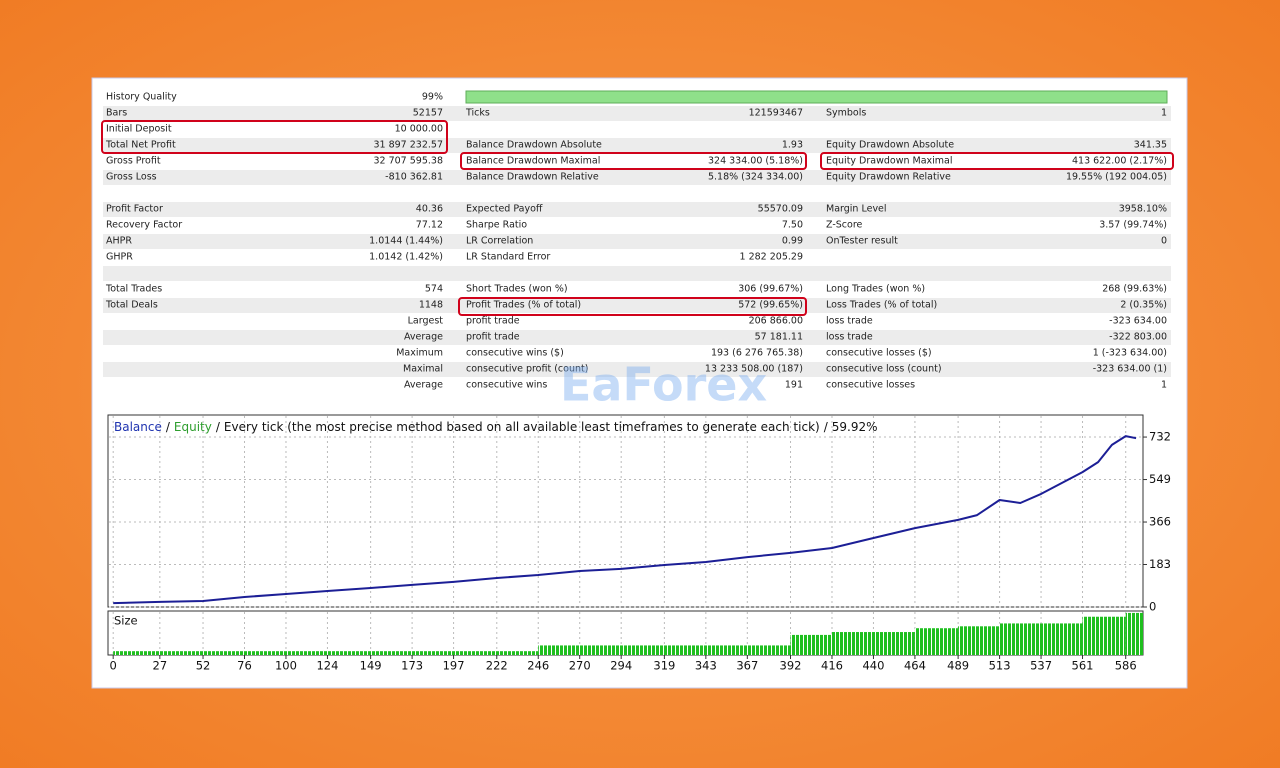 The image size is (1280, 768). I want to click on cell-value: -323 634.00, so click(1138, 321).